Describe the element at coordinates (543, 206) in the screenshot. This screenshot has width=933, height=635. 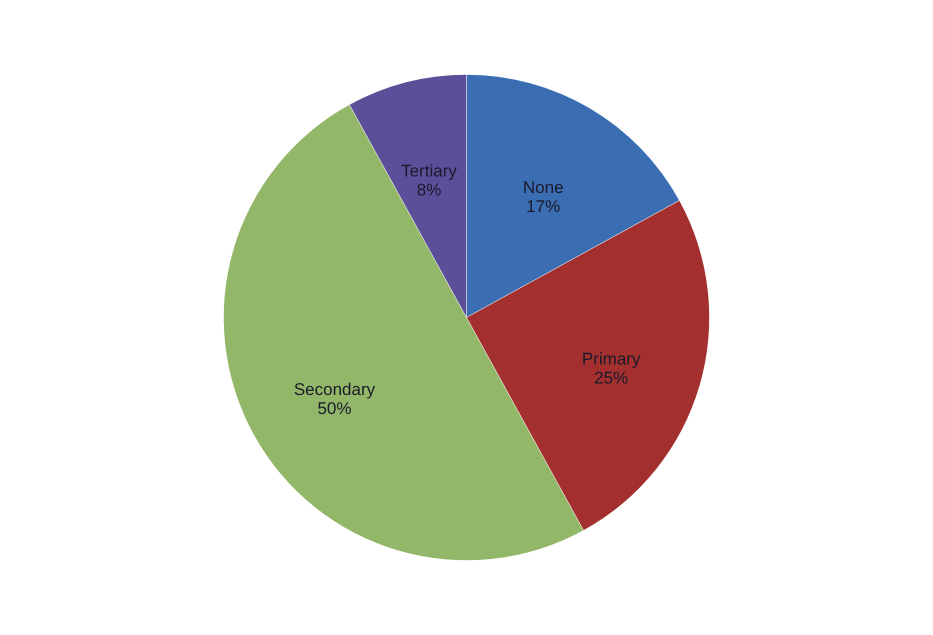
I see `data-label: 17%` at that location.